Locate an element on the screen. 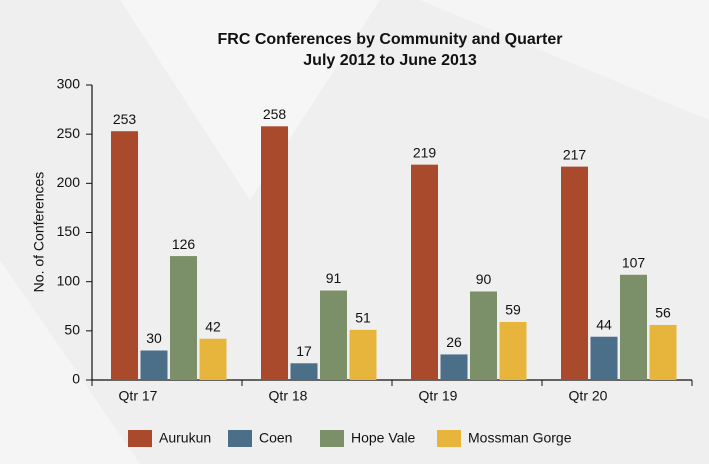  y-tick-label: 150 is located at coordinates (69, 231).